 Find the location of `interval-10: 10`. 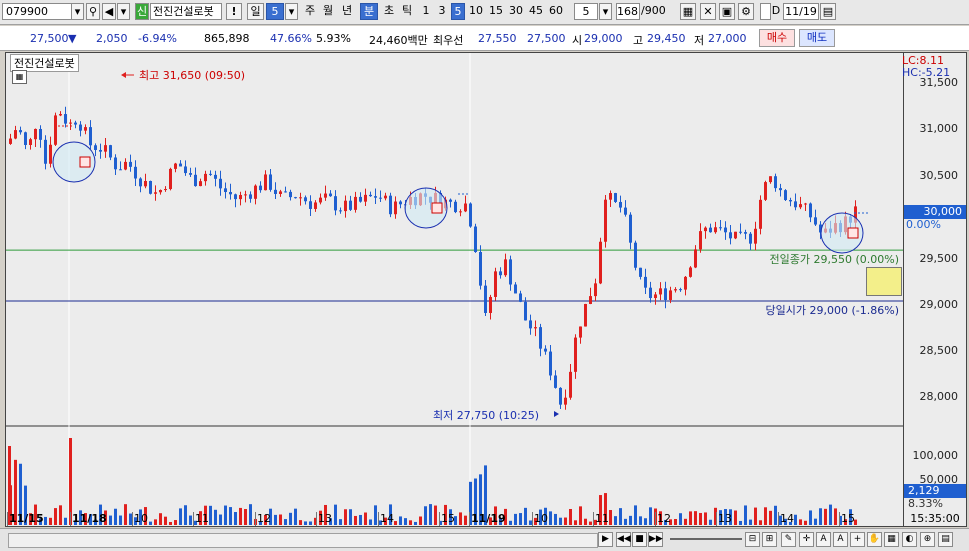

interval-10: 10 is located at coordinates (476, 10).